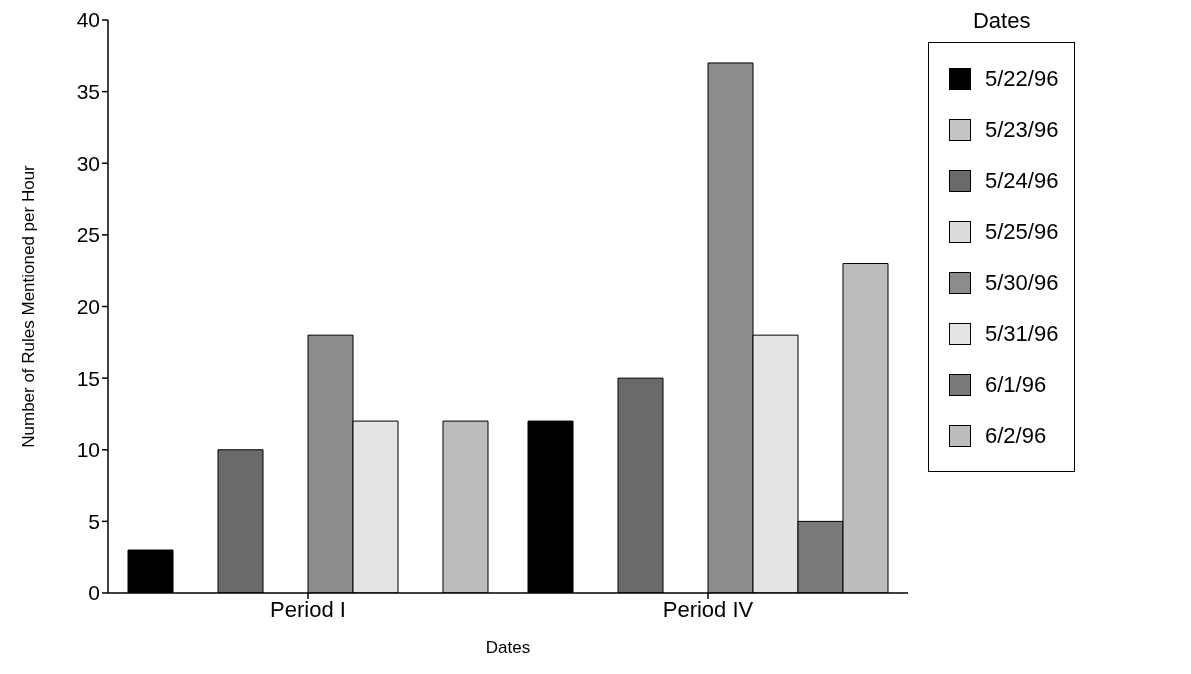  Describe the element at coordinates (94, 593) in the screenshot. I see `y-tick-label: 0` at that location.